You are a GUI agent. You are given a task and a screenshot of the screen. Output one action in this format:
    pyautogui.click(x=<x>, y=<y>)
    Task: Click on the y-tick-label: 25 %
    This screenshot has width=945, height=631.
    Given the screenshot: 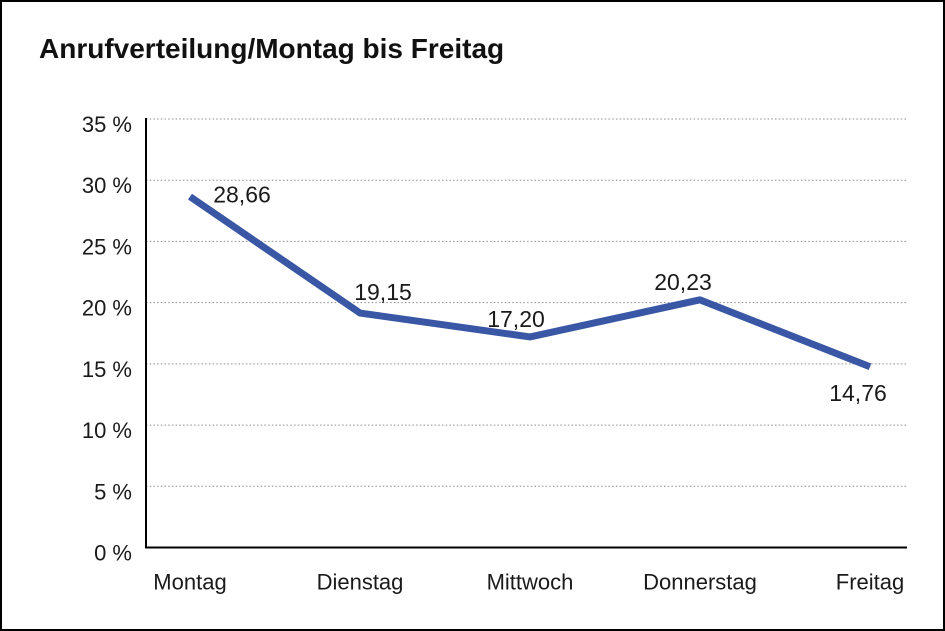 What is the action you would take?
    pyautogui.click(x=107, y=246)
    